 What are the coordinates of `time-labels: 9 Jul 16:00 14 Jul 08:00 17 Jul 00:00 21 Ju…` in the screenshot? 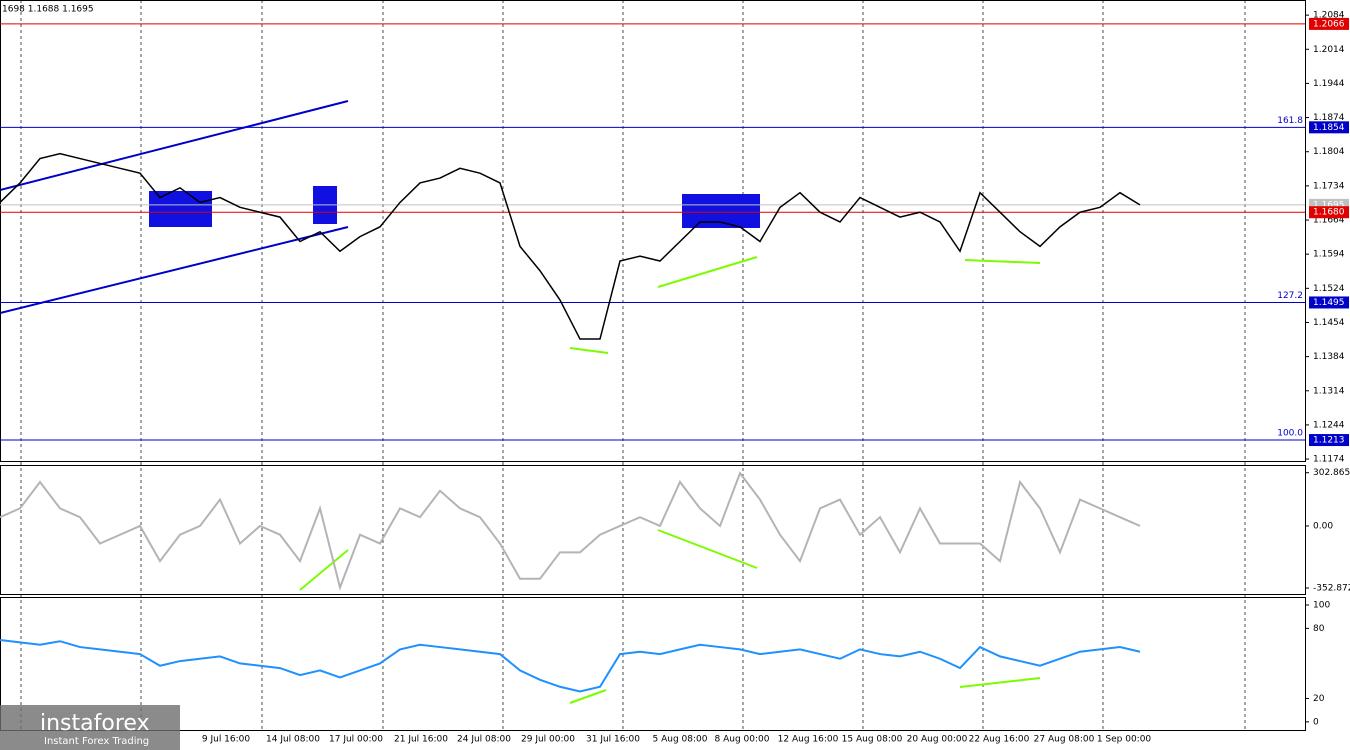 It's located at (677, 740).